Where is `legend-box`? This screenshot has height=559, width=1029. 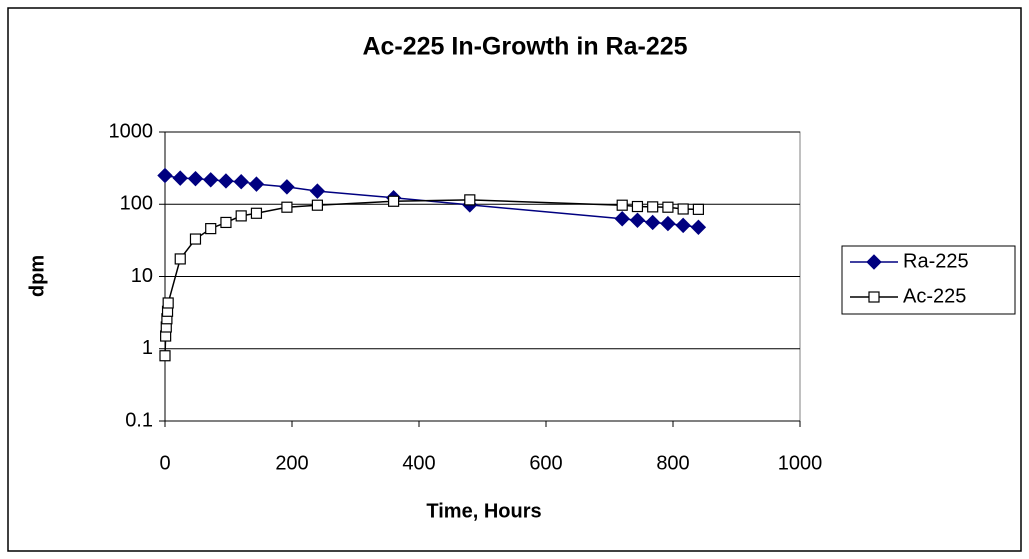 legend-box is located at coordinates (928, 280).